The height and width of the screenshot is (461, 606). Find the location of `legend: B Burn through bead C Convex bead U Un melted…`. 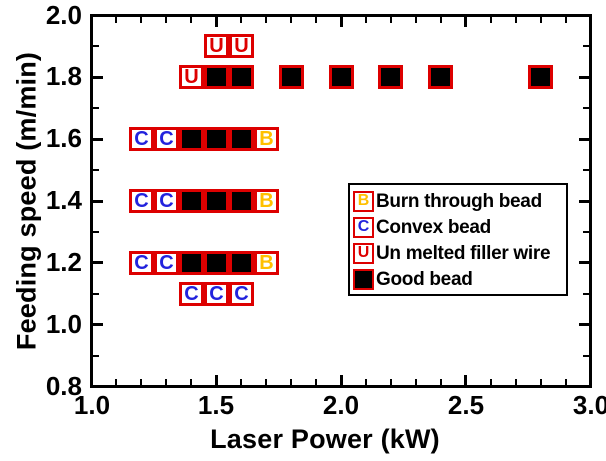

legend: B Burn through bead C Convex bead U Un melted… is located at coordinates (458, 239).